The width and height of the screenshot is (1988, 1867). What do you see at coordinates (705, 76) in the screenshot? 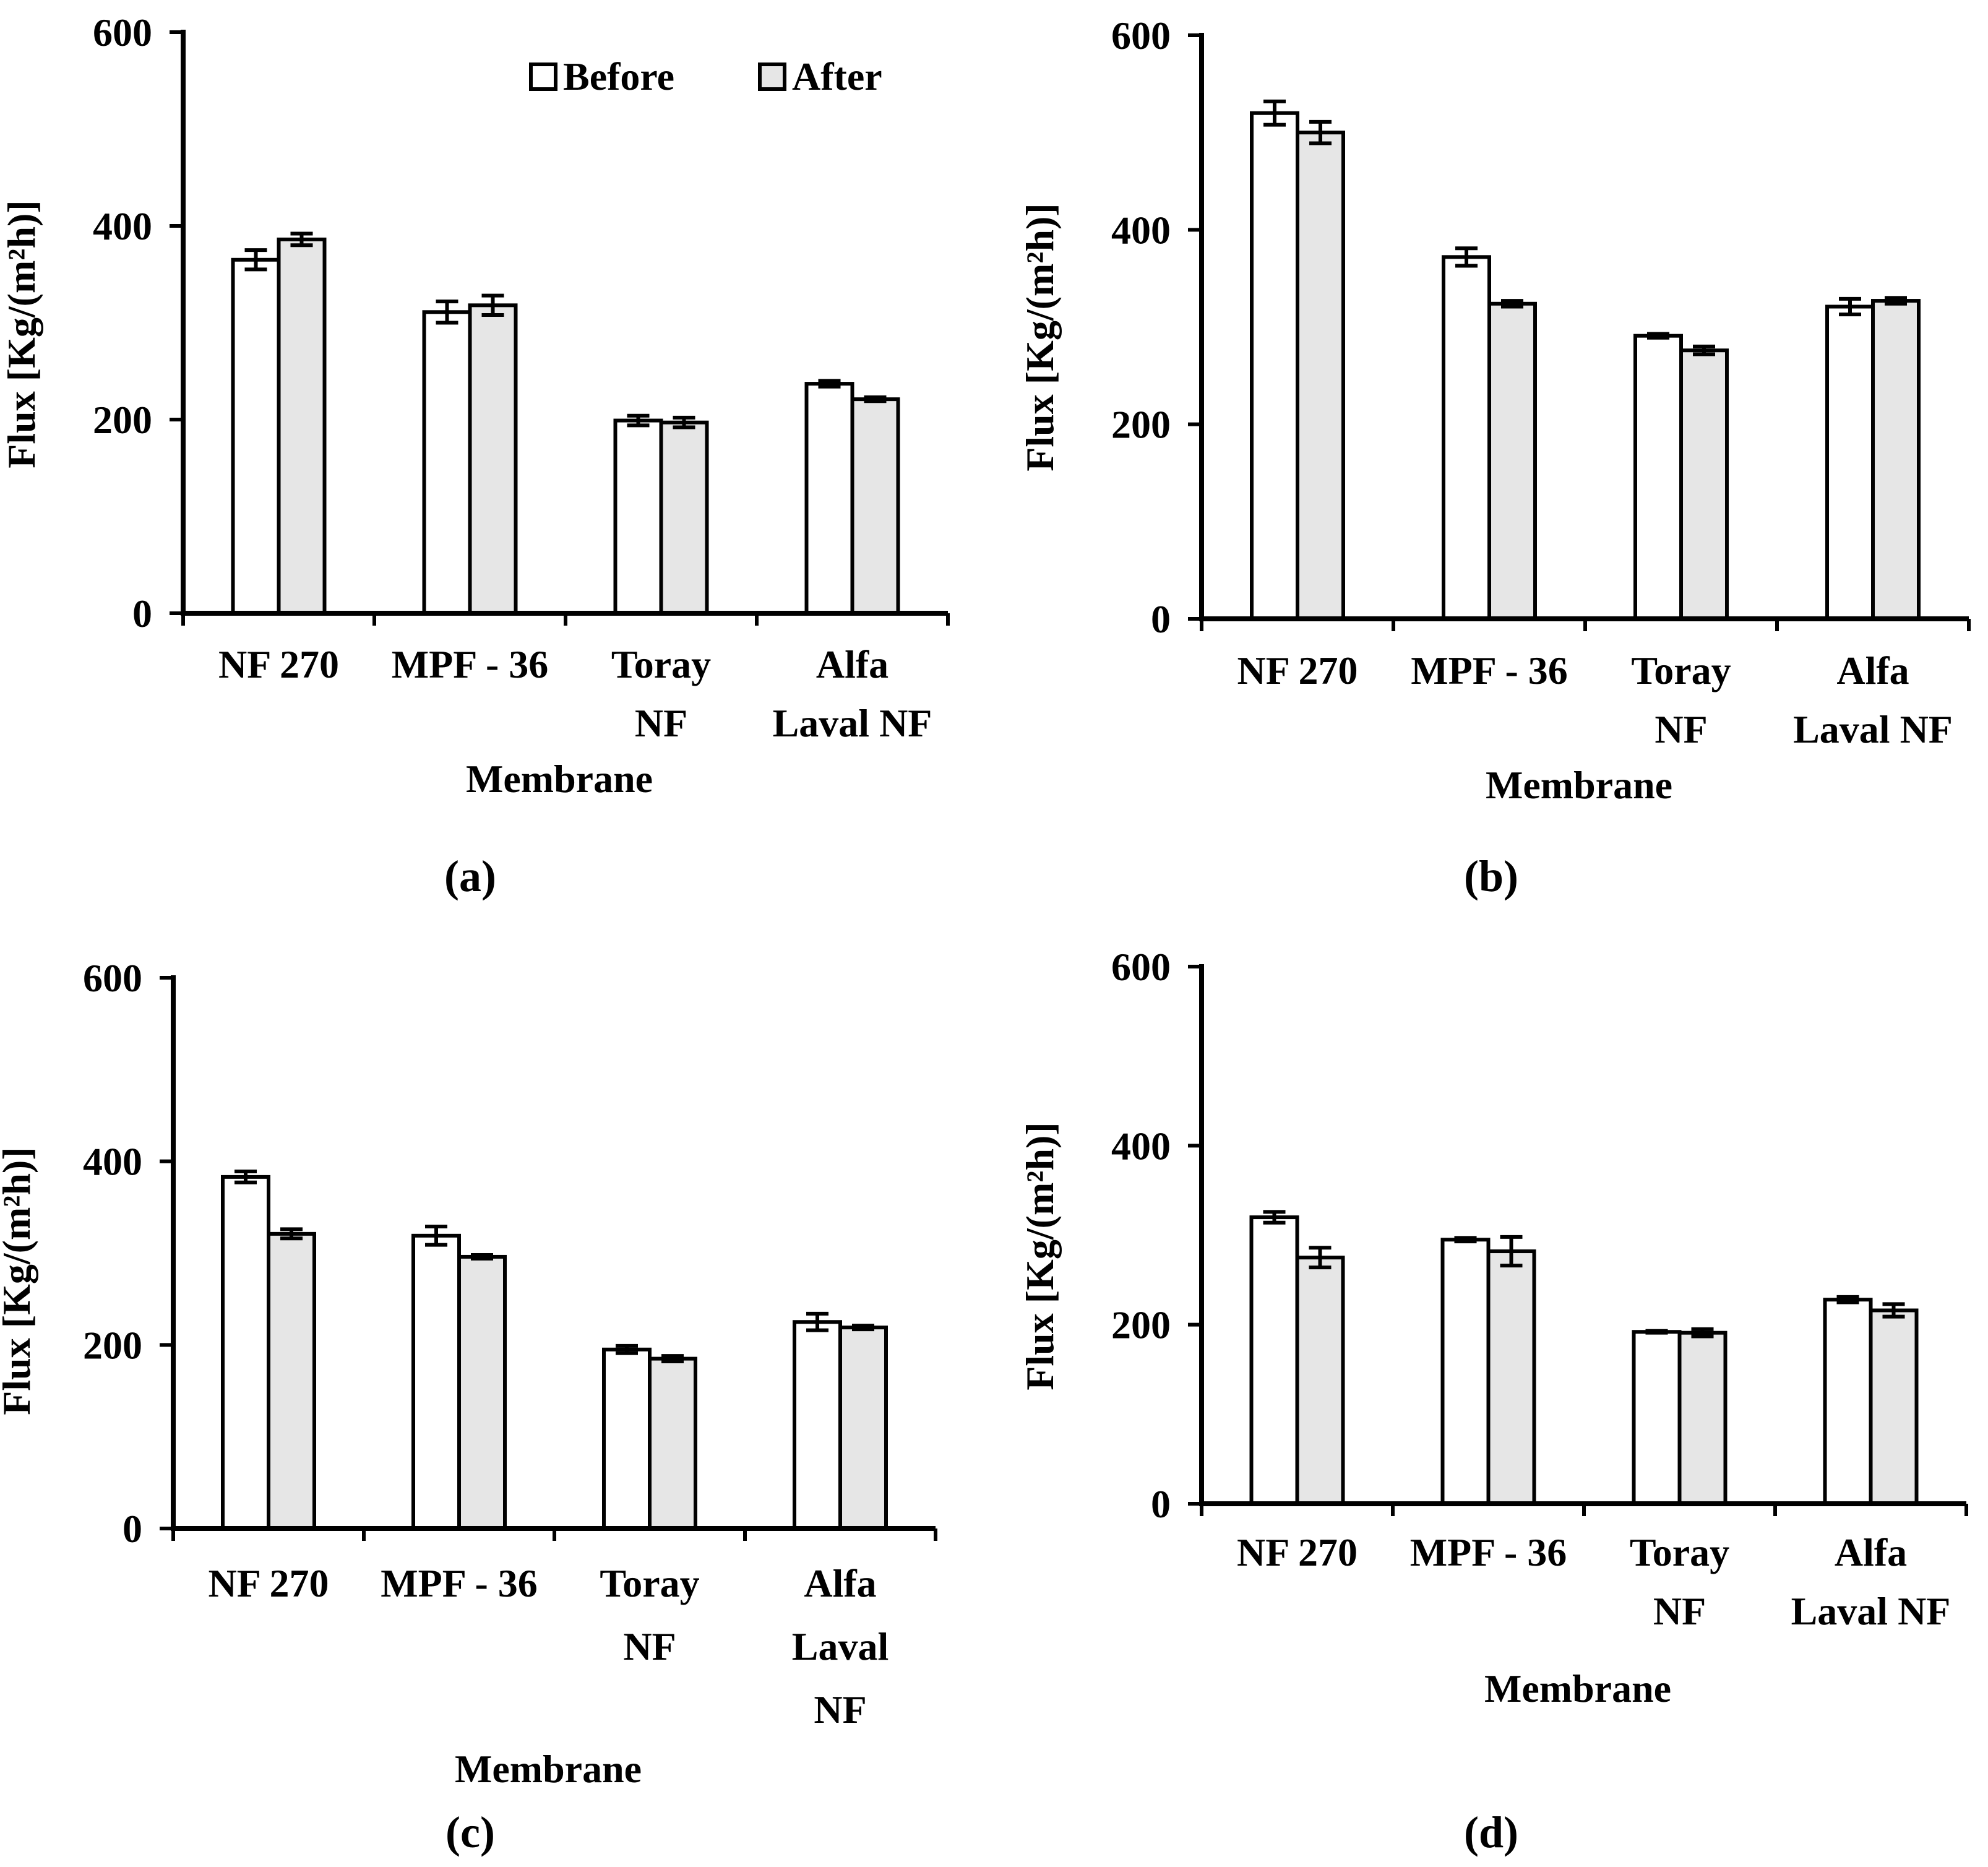
I see `legend: Before After` at bounding box center [705, 76].